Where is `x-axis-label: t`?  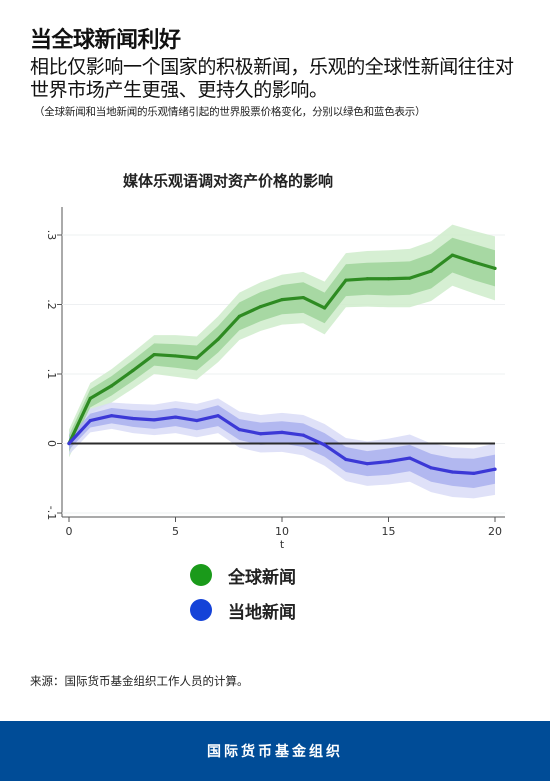
x-axis-label: t is located at coordinates (282, 544).